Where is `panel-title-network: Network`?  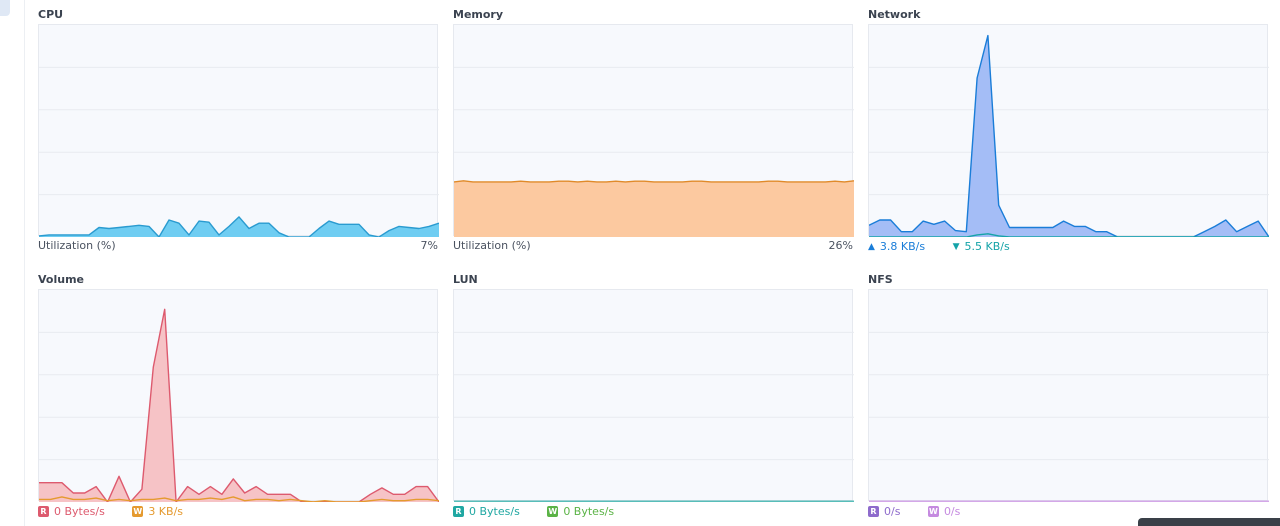
panel-title-network: Network is located at coordinates (894, 14).